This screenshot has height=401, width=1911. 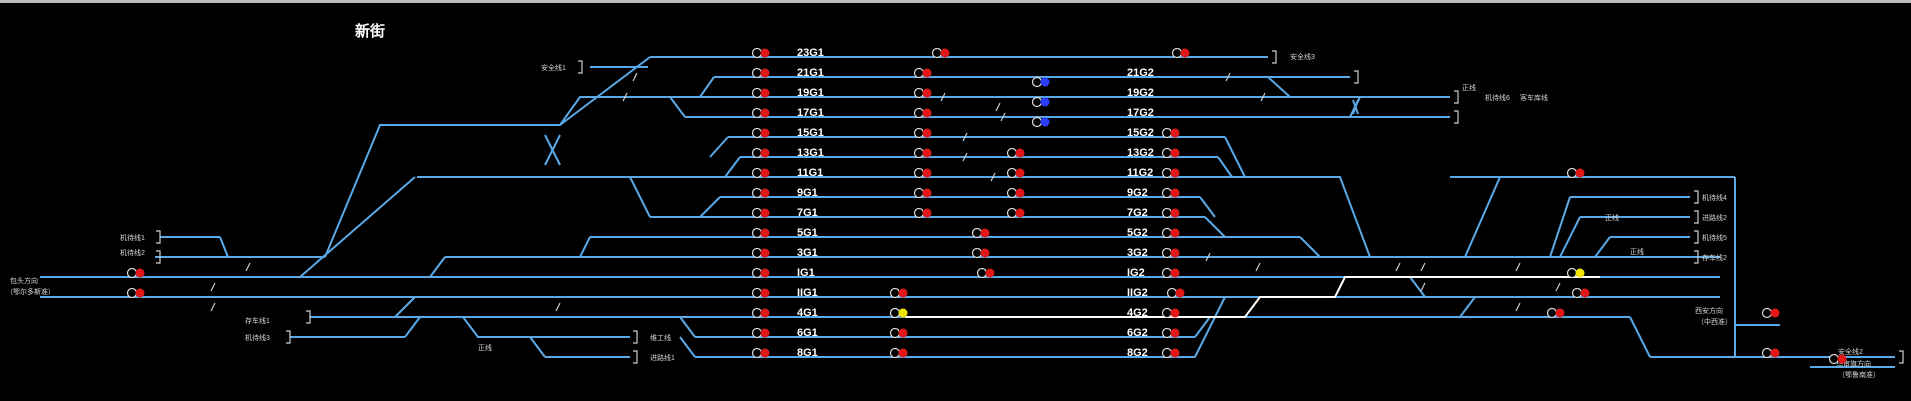 What do you see at coordinates (1140, 73) in the screenshot?
I see `track-label-21g2: 21G2` at bounding box center [1140, 73].